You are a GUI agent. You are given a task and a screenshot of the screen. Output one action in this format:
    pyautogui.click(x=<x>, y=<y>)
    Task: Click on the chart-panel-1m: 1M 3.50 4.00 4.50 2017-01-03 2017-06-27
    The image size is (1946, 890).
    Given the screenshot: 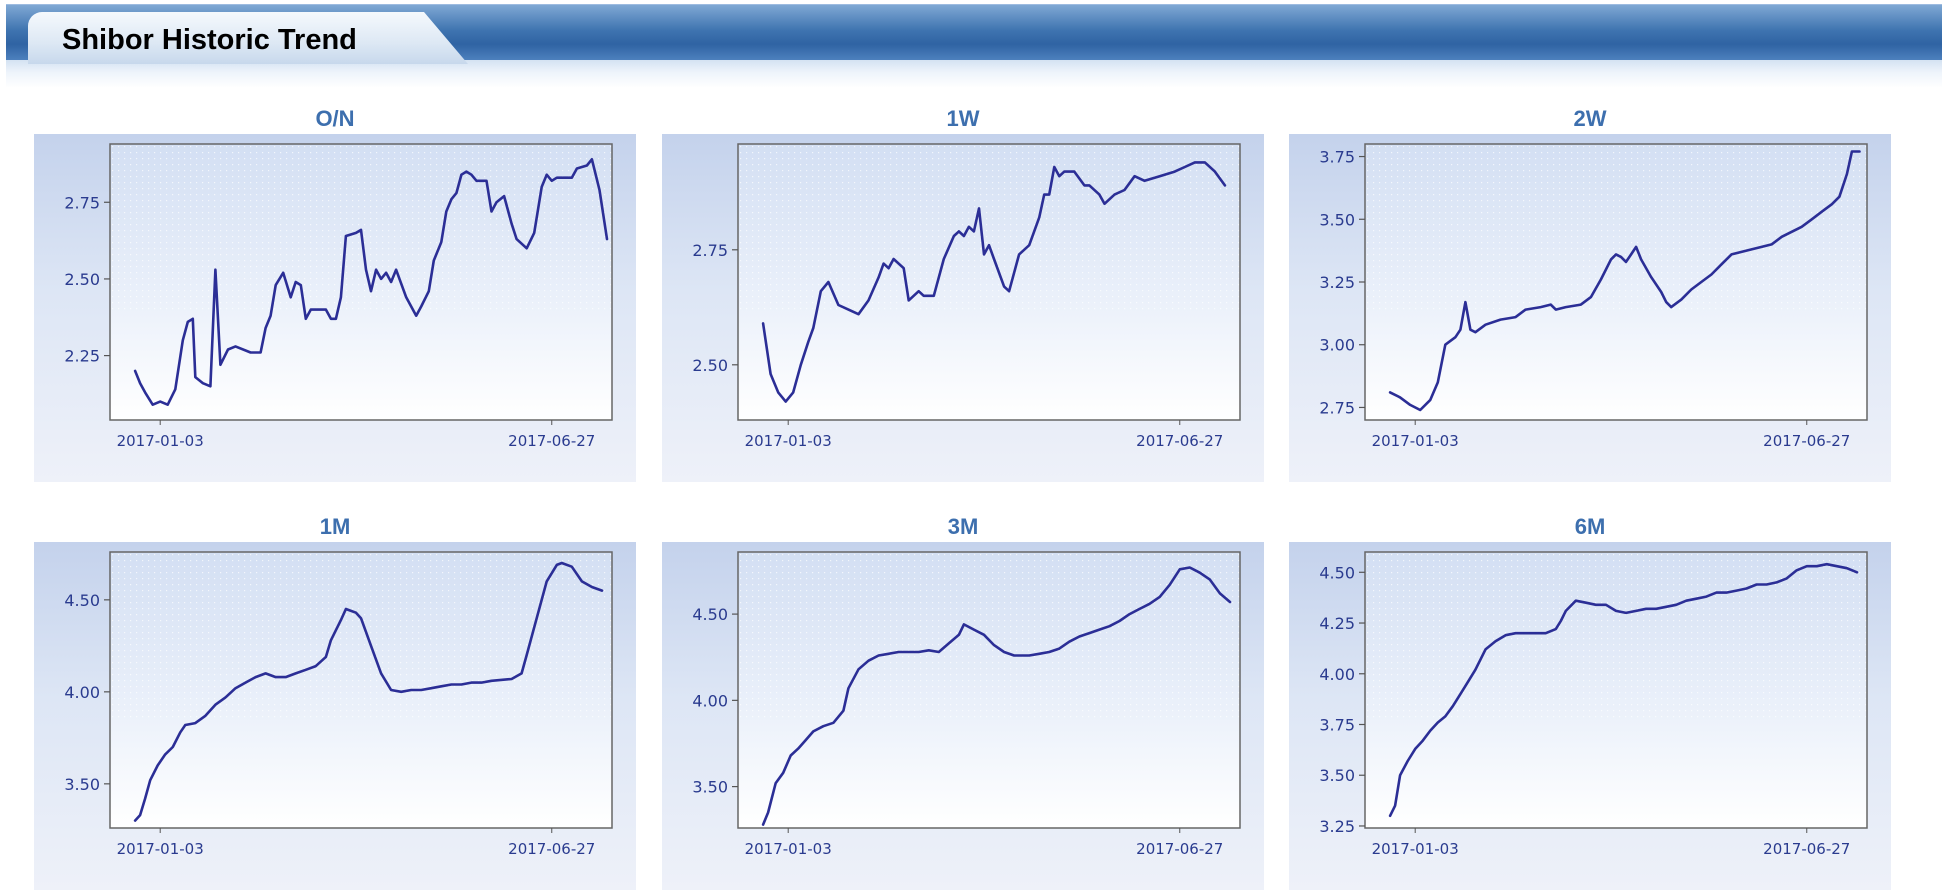 What is the action you would take?
    pyautogui.click(x=335, y=701)
    